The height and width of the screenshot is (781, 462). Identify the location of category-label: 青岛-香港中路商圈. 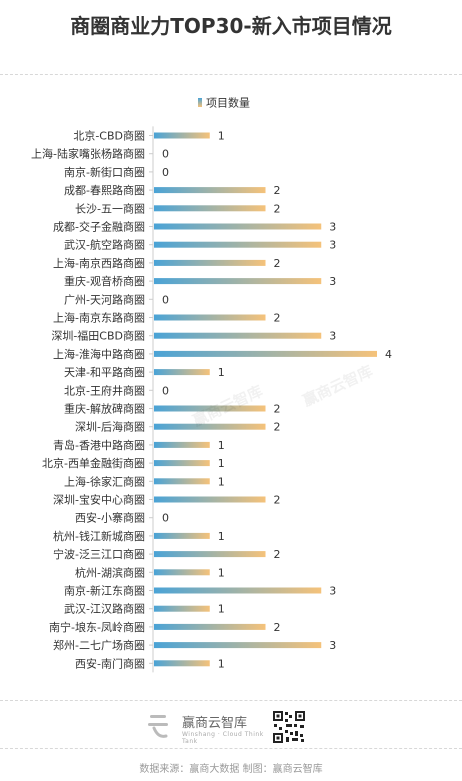
(99, 445).